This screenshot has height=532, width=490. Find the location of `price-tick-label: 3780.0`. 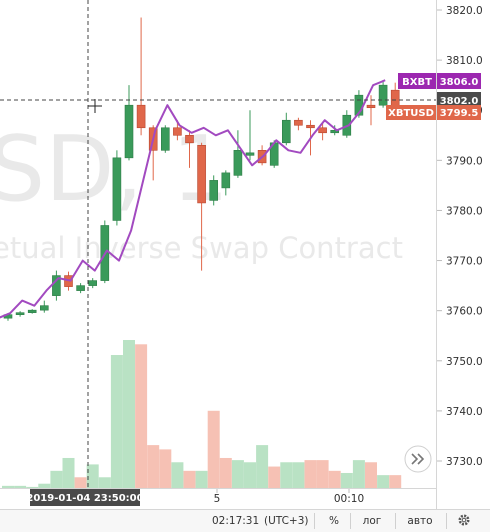

price-tick-label: 3780.0 is located at coordinates (464, 211).